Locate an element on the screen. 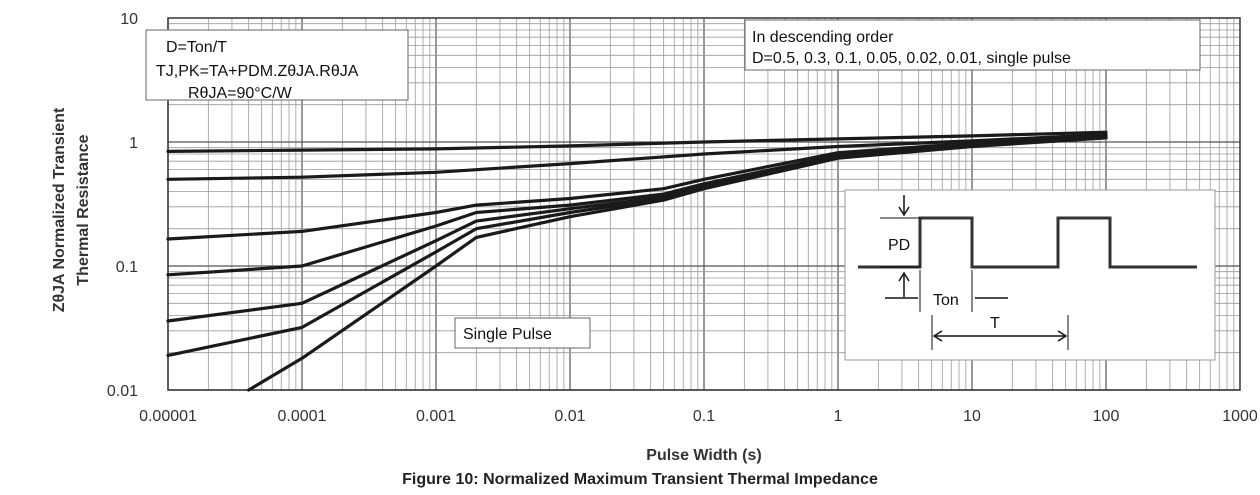 The width and height of the screenshot is (1260, 495). period-arrowhead-left is located at coordinates (937, 336).